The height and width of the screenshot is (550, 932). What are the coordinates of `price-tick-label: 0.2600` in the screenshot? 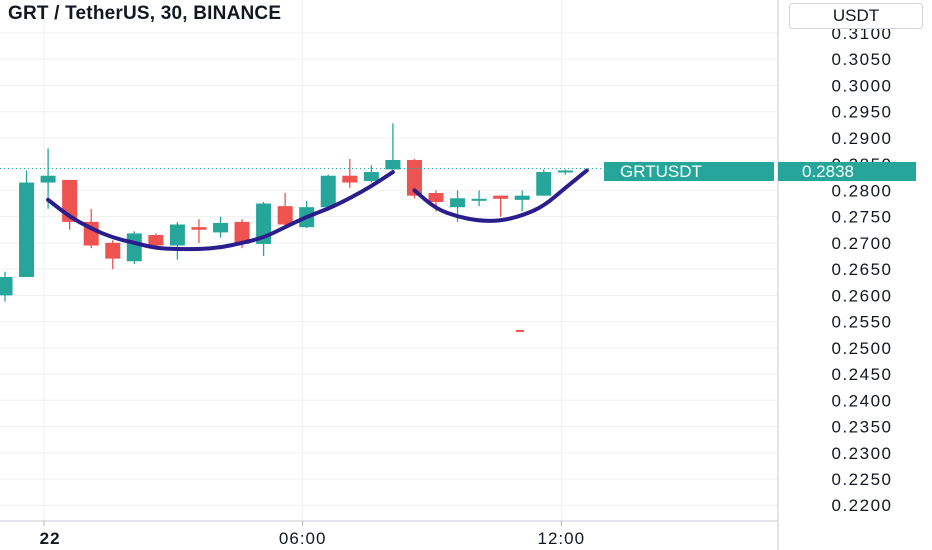 It's located at (862, 295).